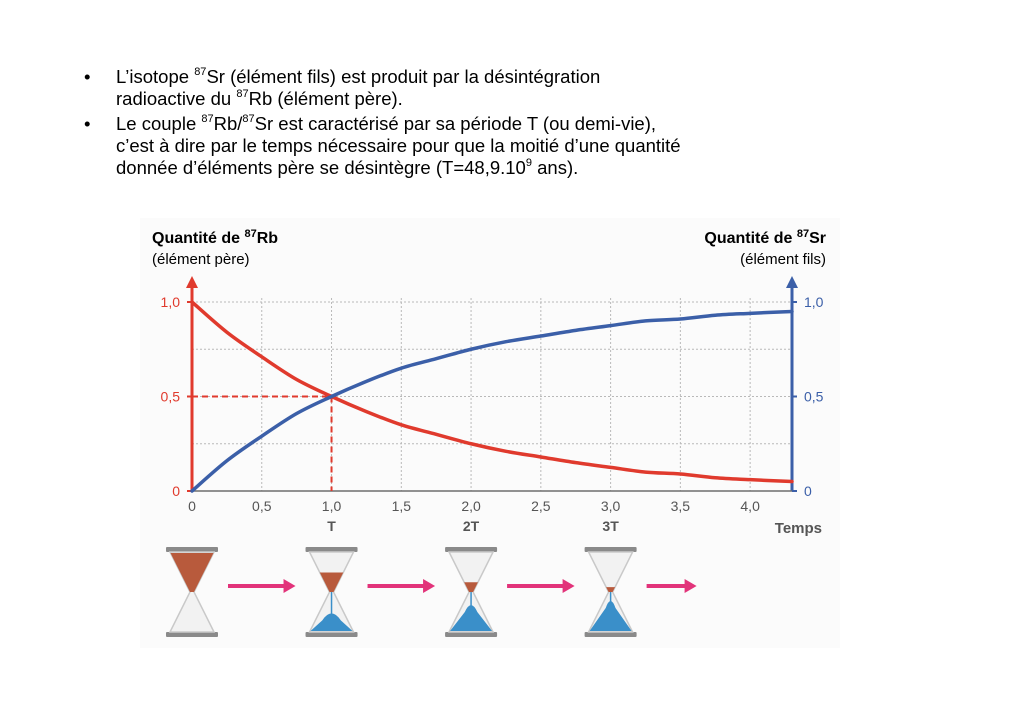  Describe the element at coordinates (331, 526) in the screenshot. I see `period-label: T` at that location.